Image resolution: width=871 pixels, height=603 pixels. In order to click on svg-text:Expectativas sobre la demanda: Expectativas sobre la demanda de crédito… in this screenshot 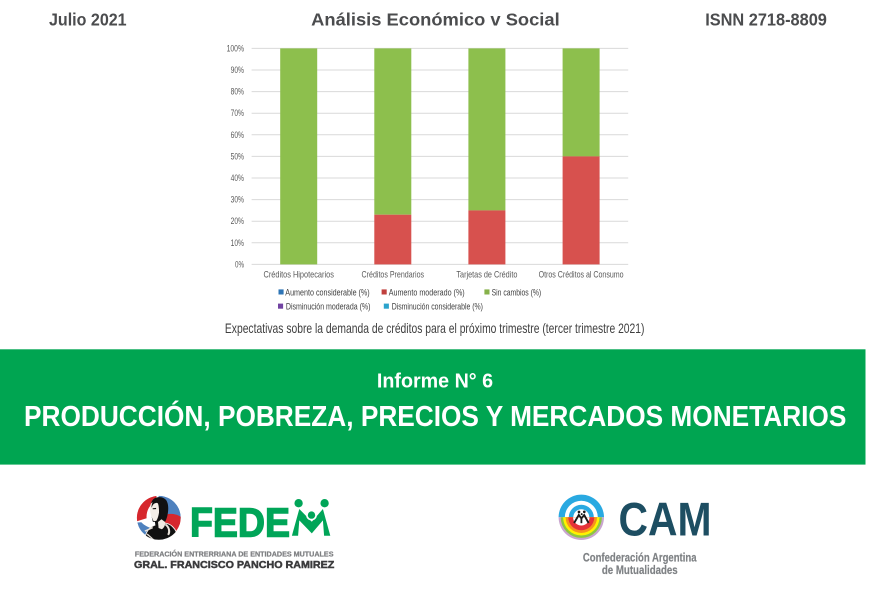, I will do `click(435, 328)`.